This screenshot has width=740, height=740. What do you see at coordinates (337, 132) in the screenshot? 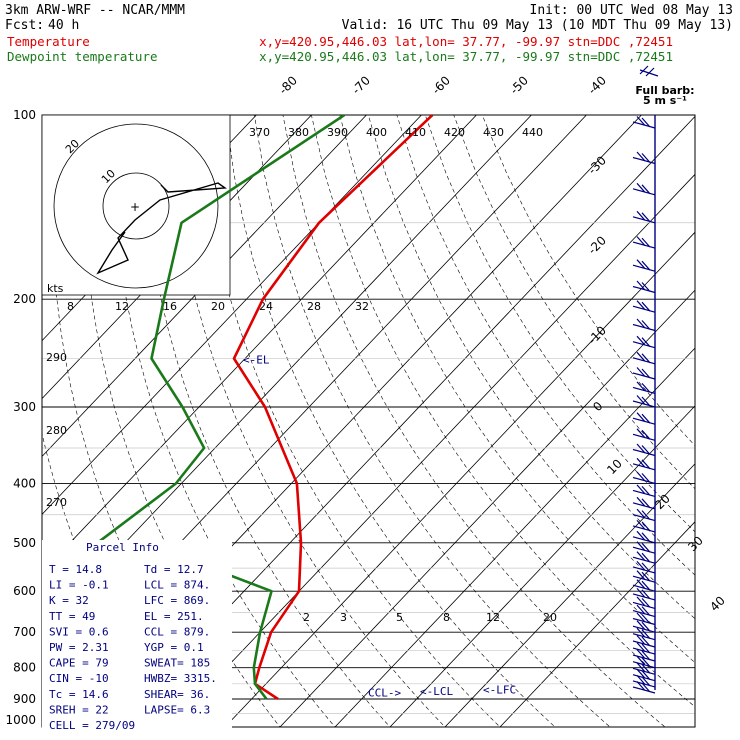
I see `theta-label: 390` at bounding box center [337, 132].